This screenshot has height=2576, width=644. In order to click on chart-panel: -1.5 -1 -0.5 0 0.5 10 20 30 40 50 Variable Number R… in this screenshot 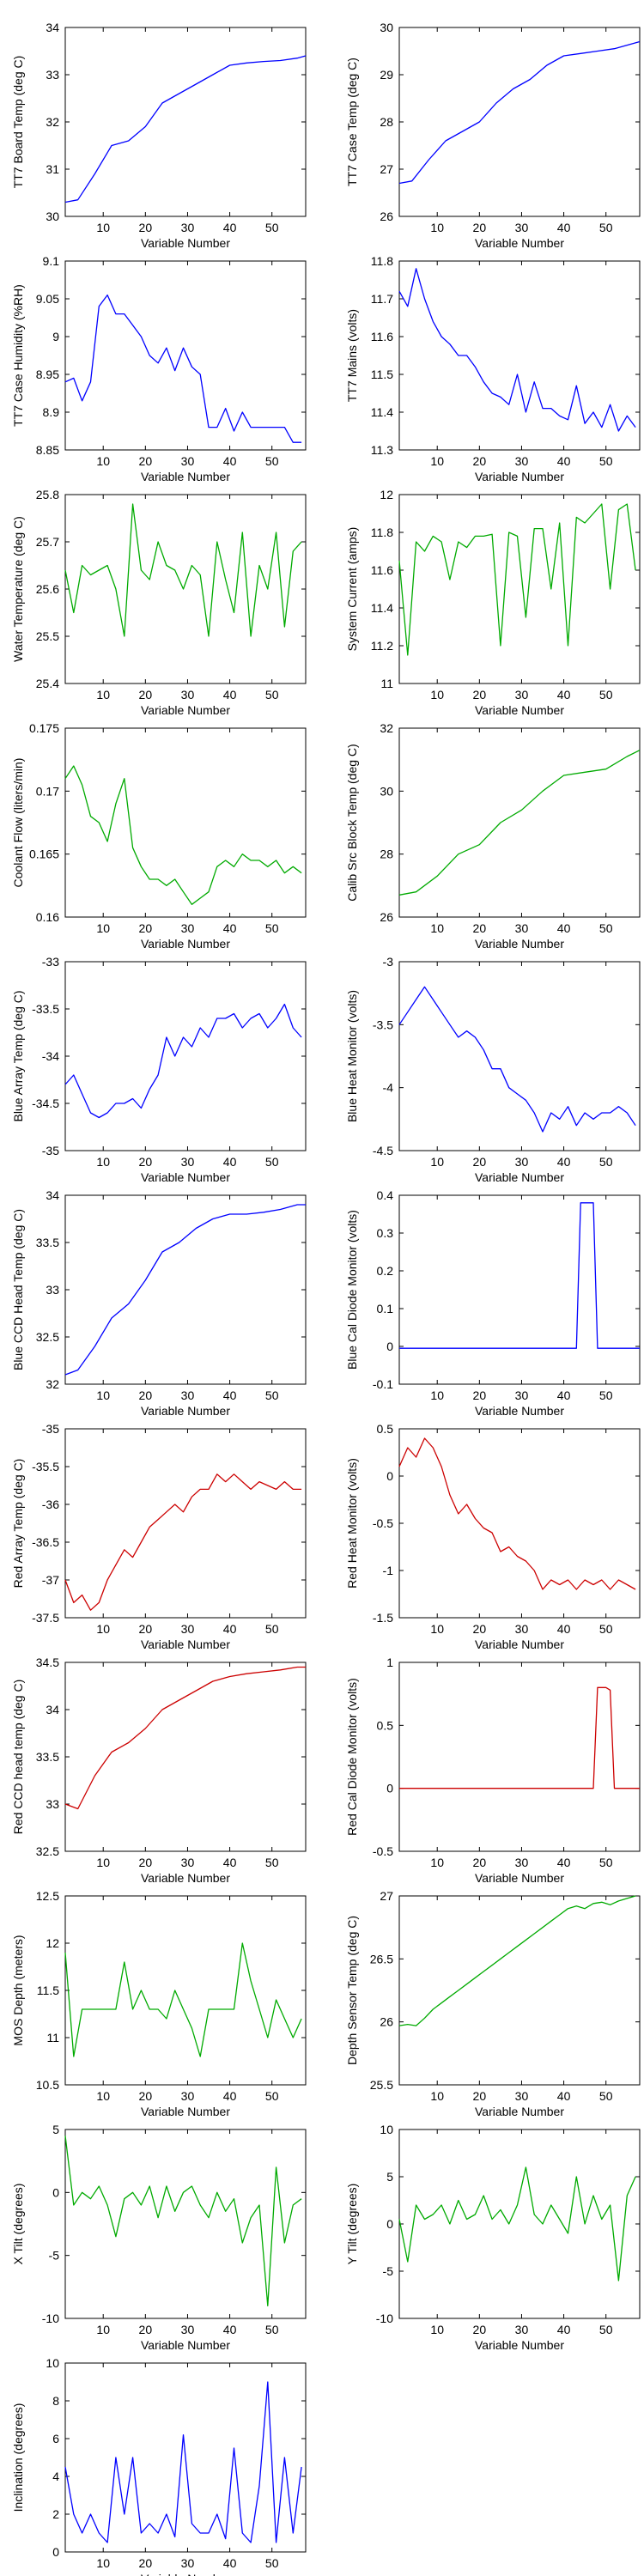, I will do `click(493, 1536)`.